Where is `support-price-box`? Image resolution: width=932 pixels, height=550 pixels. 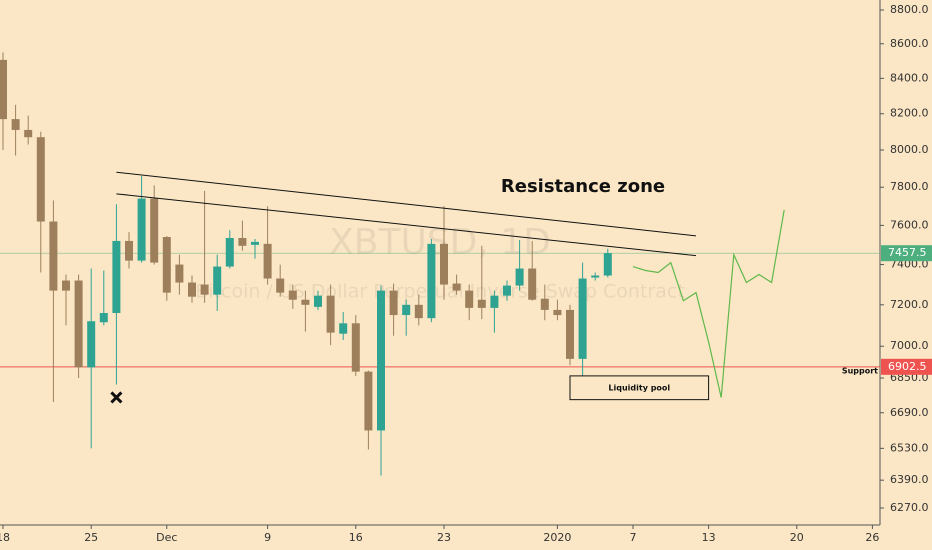 support-price-box is located at coordinates (906, 366).